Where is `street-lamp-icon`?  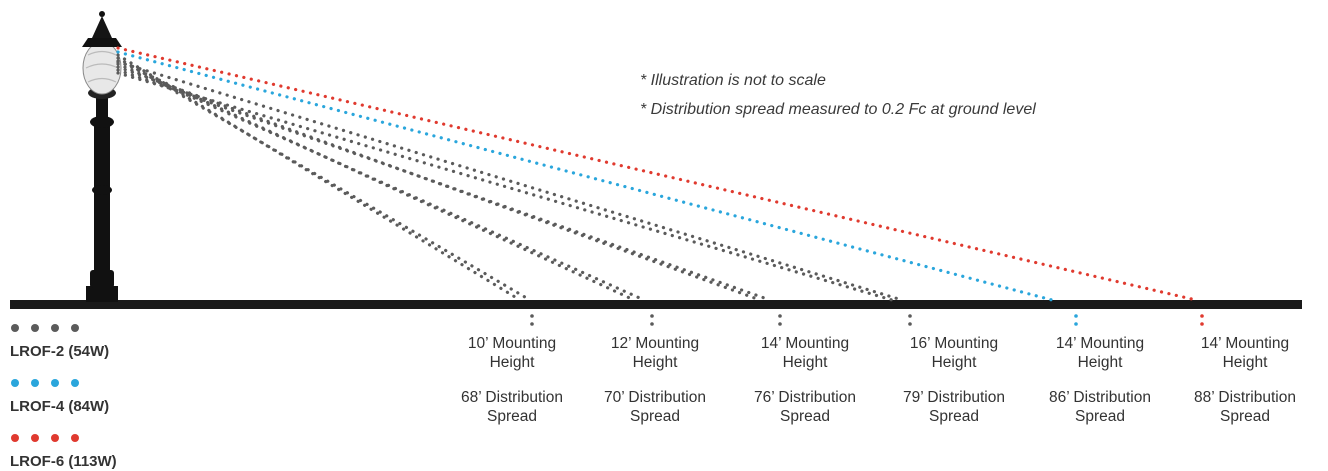 street-lamp-icon is located at coordinates (102, 156).